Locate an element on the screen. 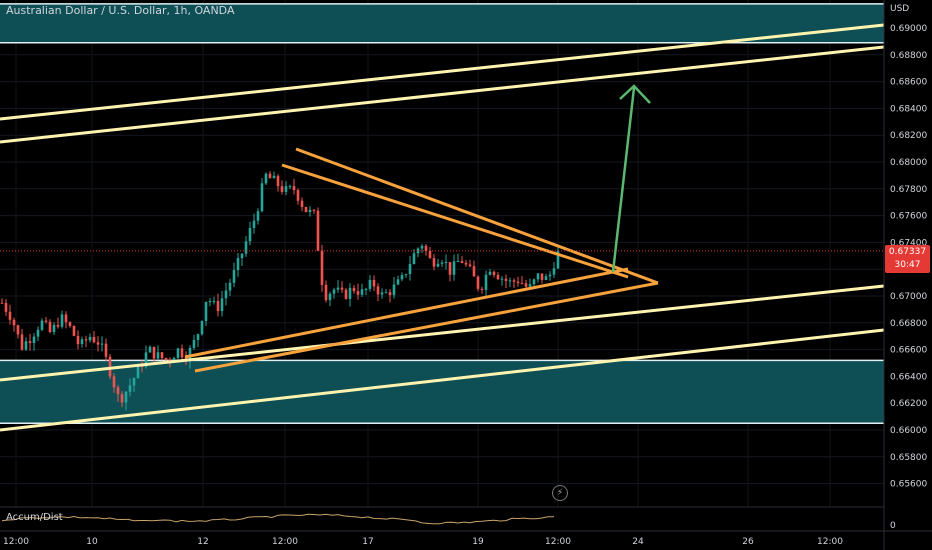 The image size is (932, 550). price-tick-label: 0.66800 is located at coordinates (908, 324).